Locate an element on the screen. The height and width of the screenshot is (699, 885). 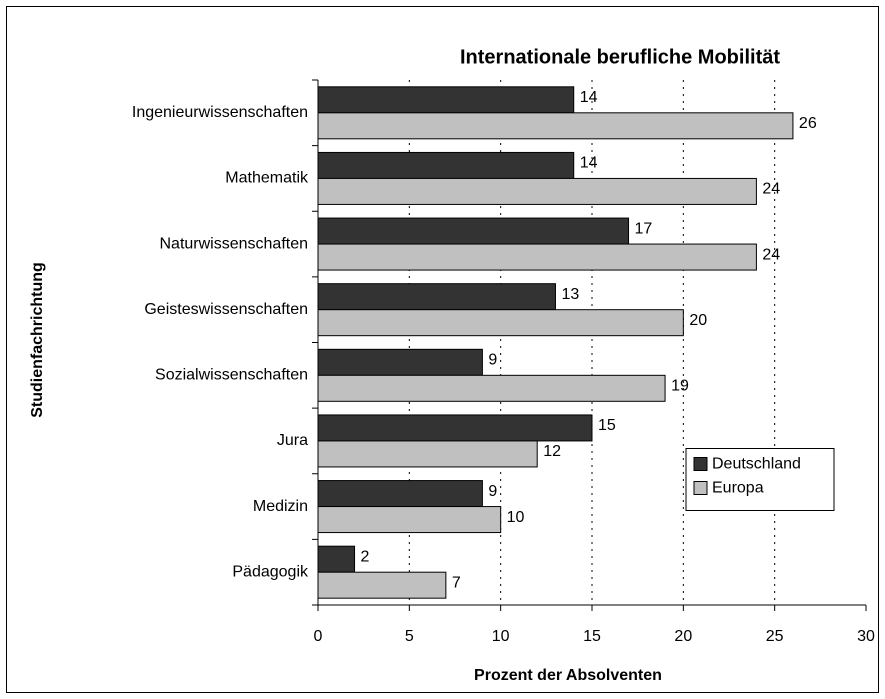
data-label: 15 is located at coordinates (607, 425).